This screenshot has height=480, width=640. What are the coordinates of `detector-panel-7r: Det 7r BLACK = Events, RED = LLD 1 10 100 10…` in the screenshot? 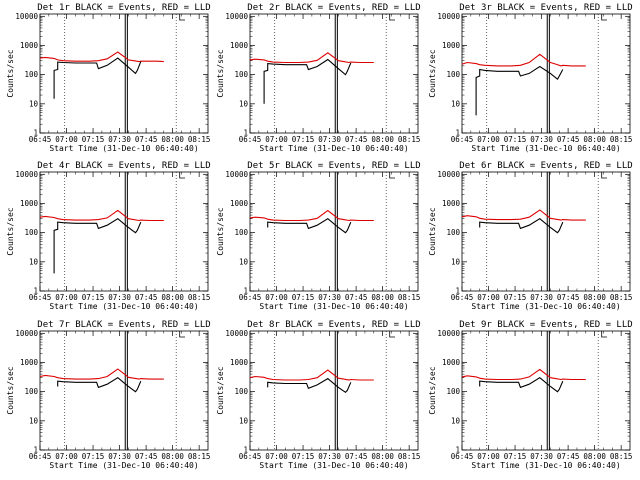 It's located at (108, 395).